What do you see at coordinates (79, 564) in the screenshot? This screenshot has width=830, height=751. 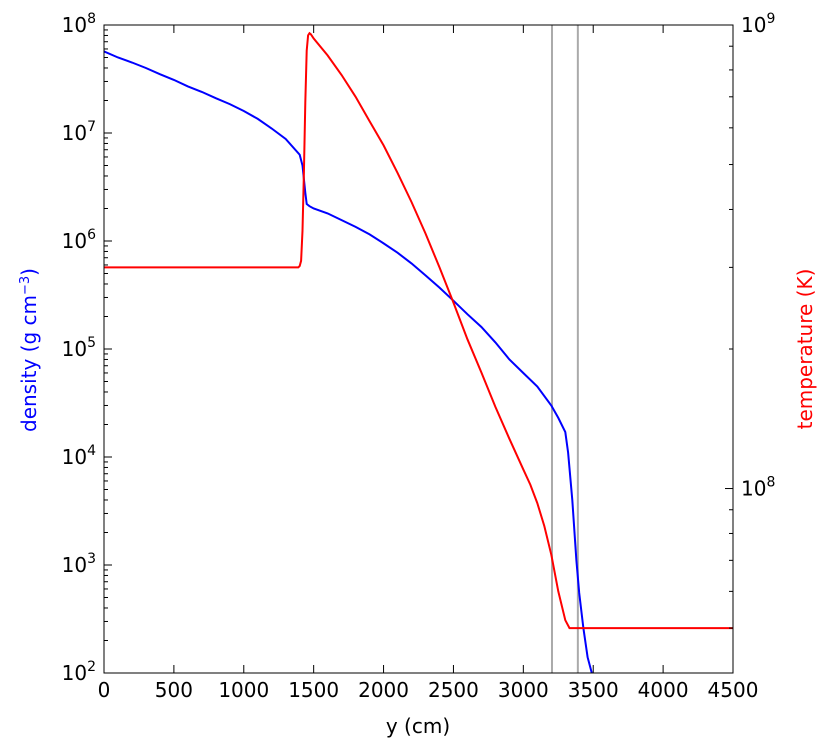 I see `left-tick-label-1: 10³` at bounding box center [79, 564].